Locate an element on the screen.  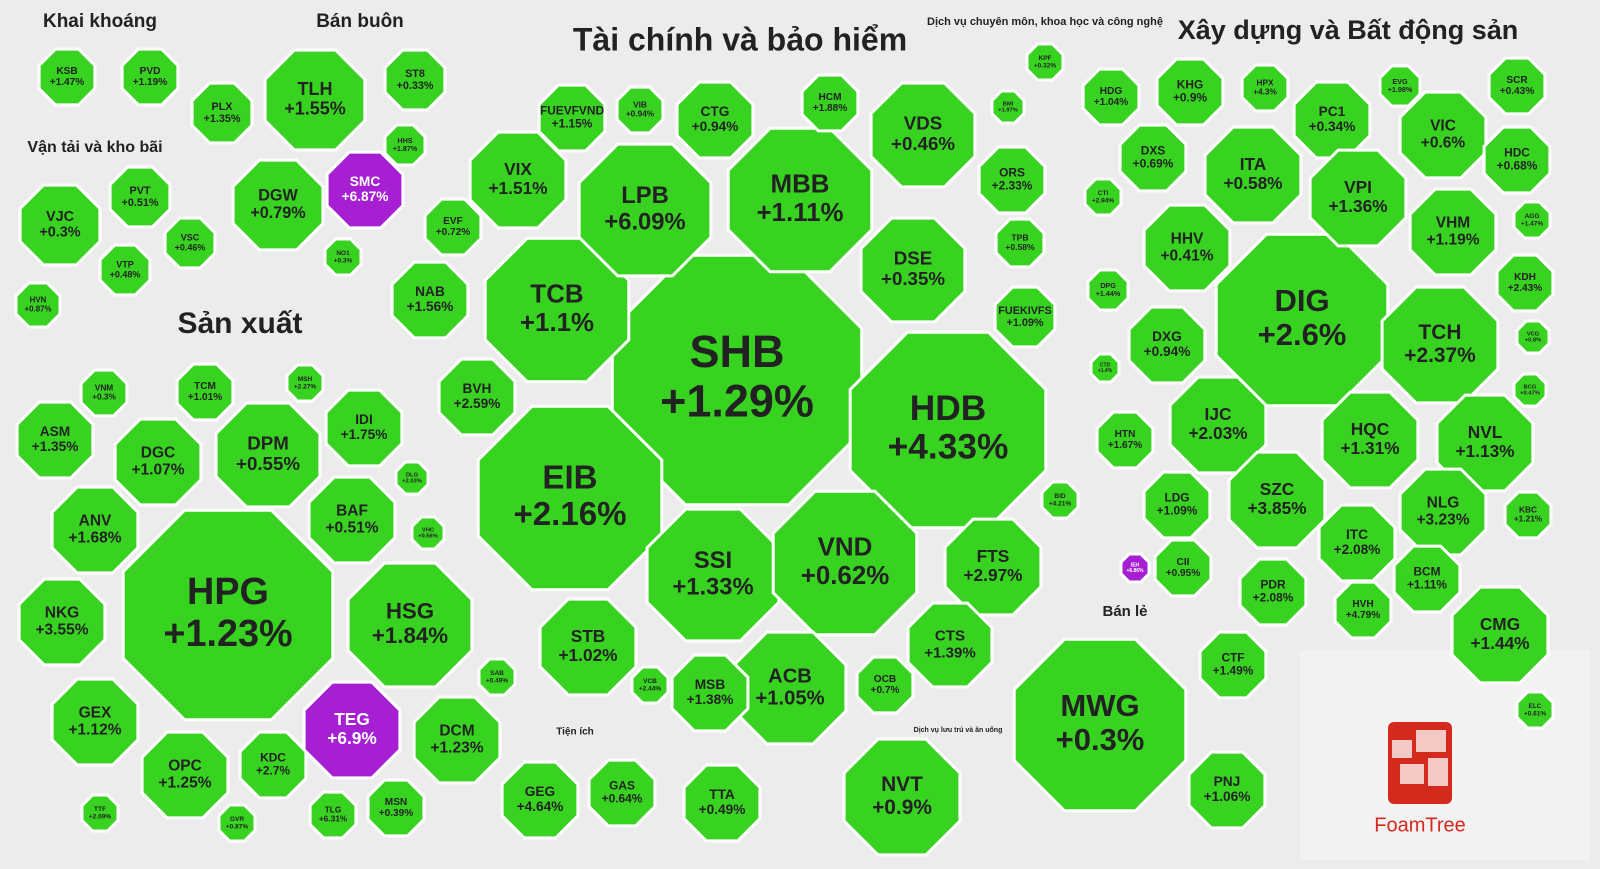
stock-cell: HPG+1.23% is located at coordinates (228, 615).